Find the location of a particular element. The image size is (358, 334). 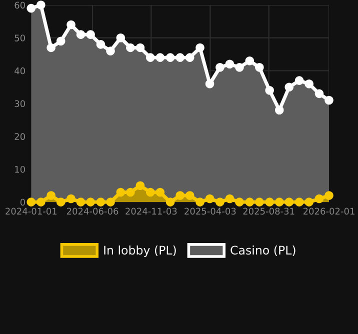

x-tick-label: 2025-08-31 is located at coordinates (268, 211).